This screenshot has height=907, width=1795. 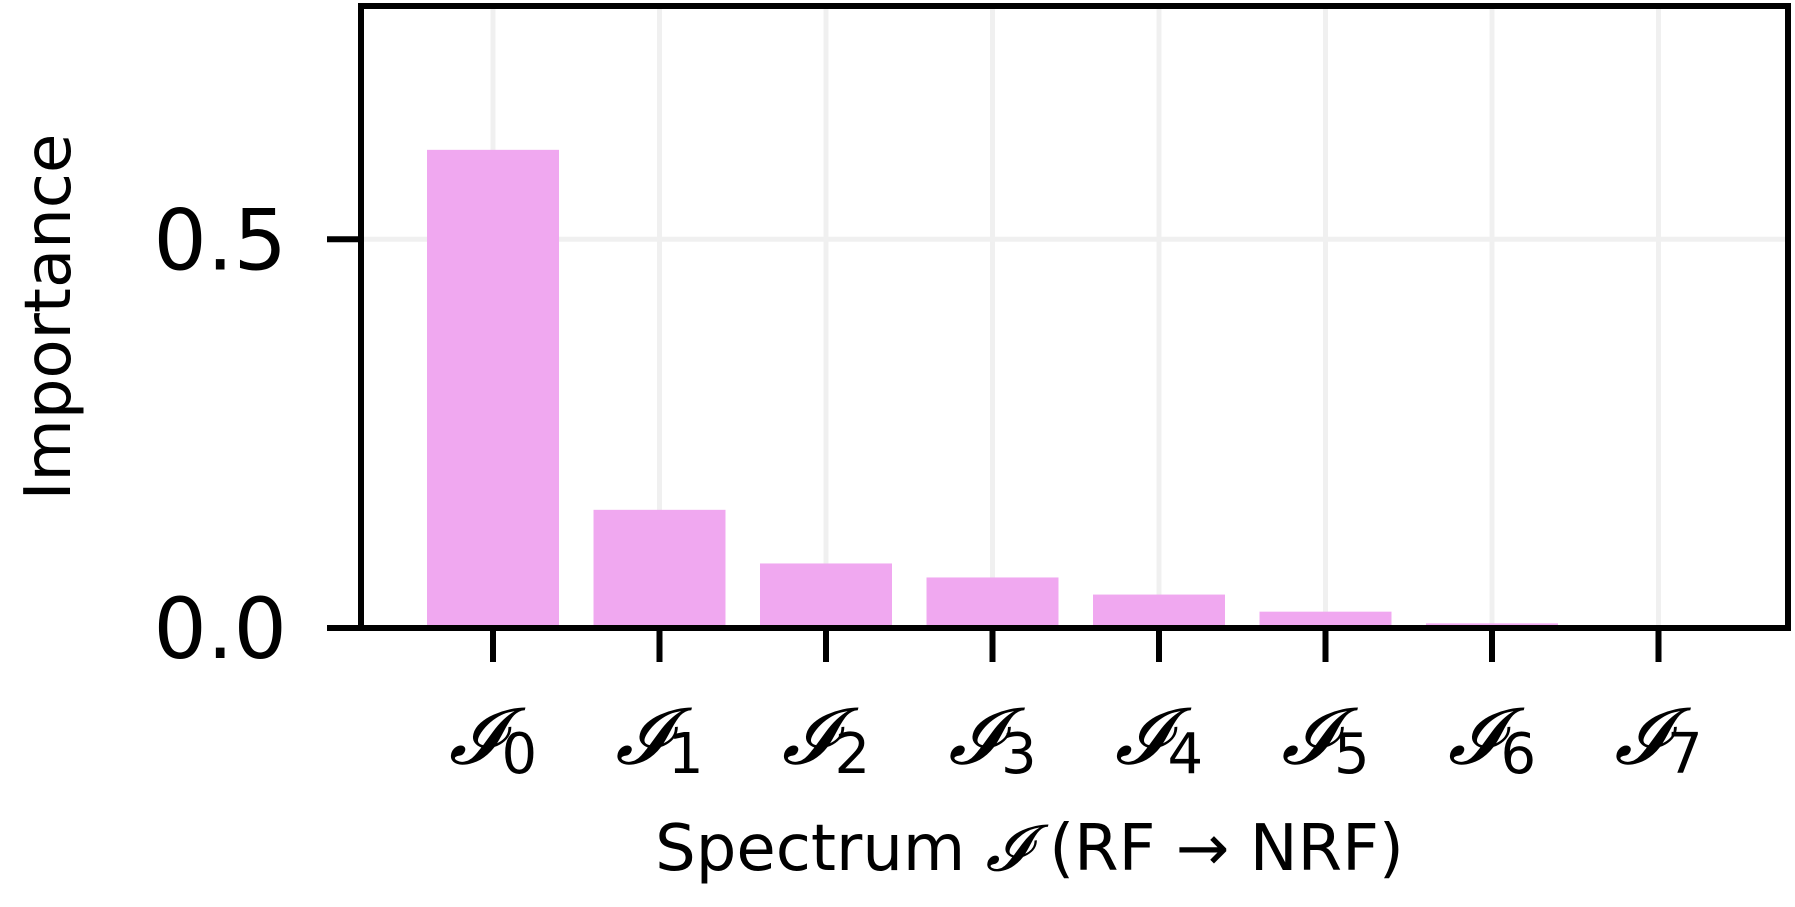 I want to click on y-axis-label: Importance, so click(x=49, y=317).